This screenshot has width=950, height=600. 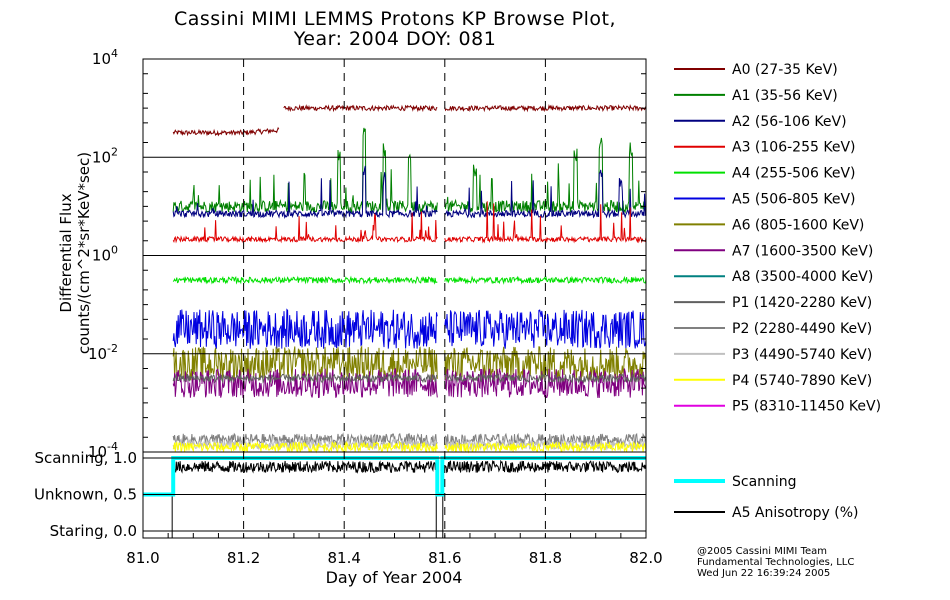 I want to click on y-tick-label: 10⁻⁴, so click(x=103, y=450).